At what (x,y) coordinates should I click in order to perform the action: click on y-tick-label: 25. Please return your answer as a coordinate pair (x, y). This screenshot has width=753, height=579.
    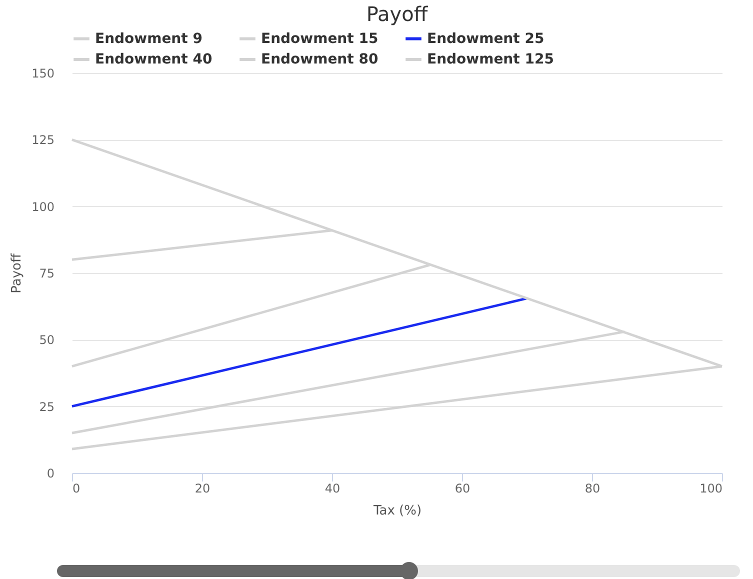
    Looking at the image, I should click on (46, 407).